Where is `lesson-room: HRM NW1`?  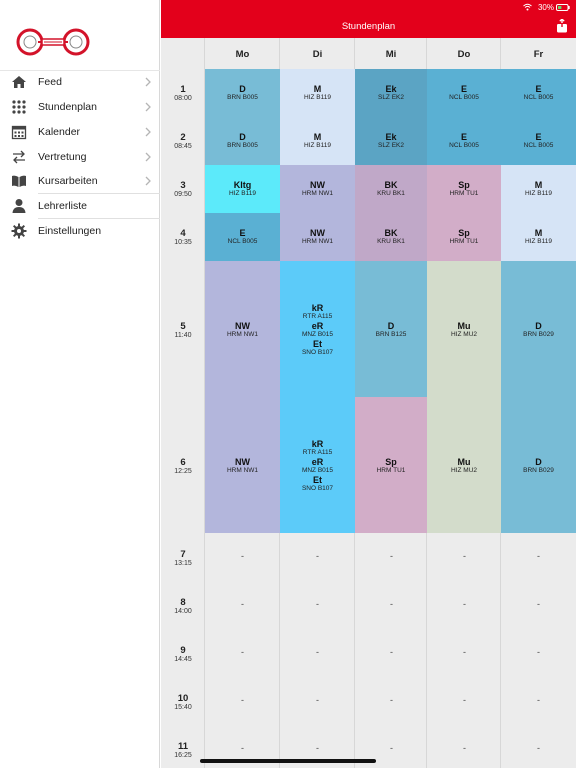
lesson-room: HRM NW1 is located at coordinates (317, 241).